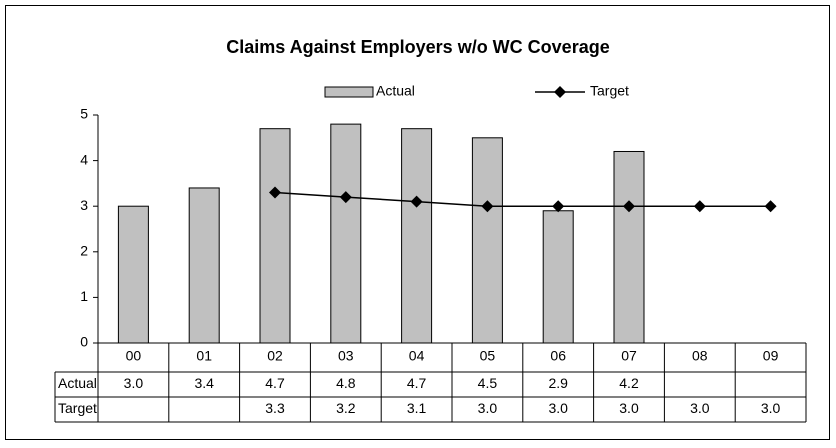 The width and height of the screenshot is (836, 448). What do you see at coordinates (488, 356) in the screenshot?
I see `x-tick-label: 05` at bounding box center [488, 356].